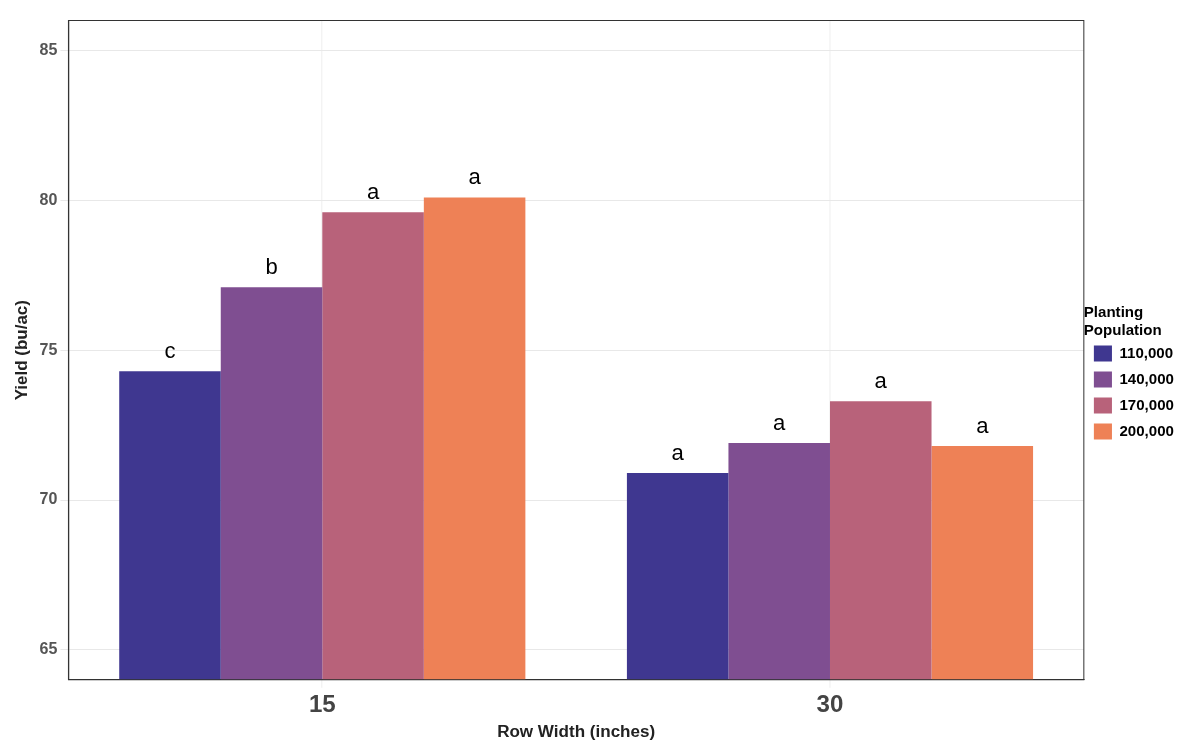 The image size is (1197, 748). I want to click on x-tick-label: 15, so click(322, 703).